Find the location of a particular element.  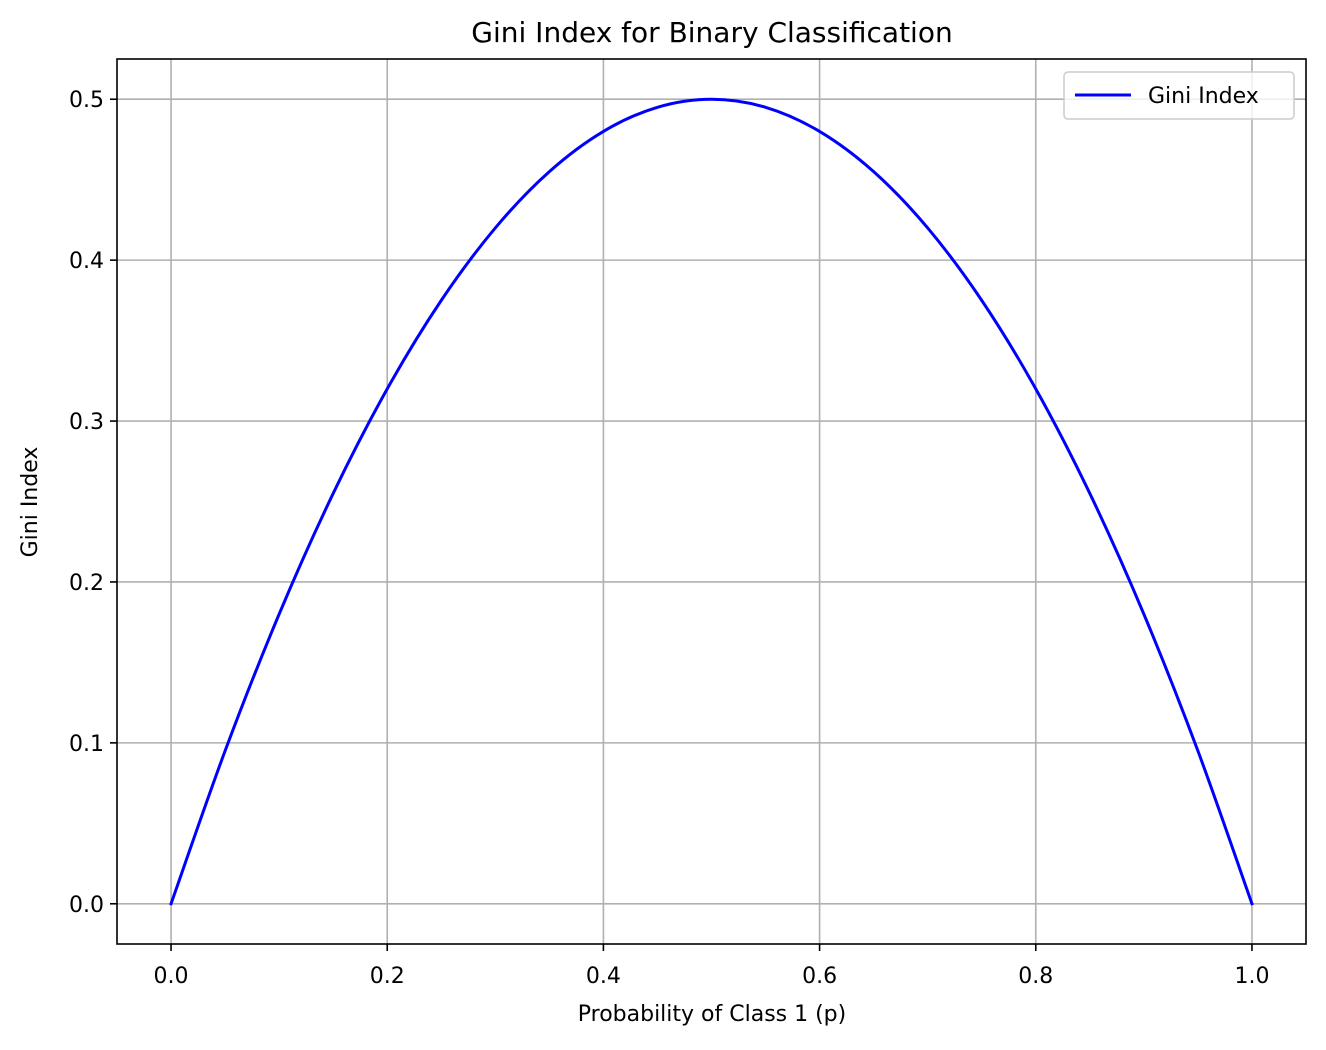

y-tick-label: 0.5 is located at coordinates (86, 100).